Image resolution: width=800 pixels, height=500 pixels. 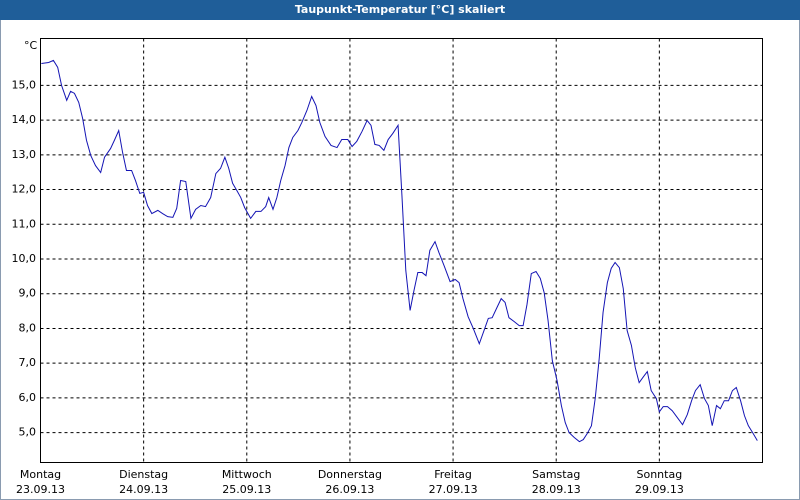 I want to click on x-tick-date: 25.09.13, so click(x=246, y=489).